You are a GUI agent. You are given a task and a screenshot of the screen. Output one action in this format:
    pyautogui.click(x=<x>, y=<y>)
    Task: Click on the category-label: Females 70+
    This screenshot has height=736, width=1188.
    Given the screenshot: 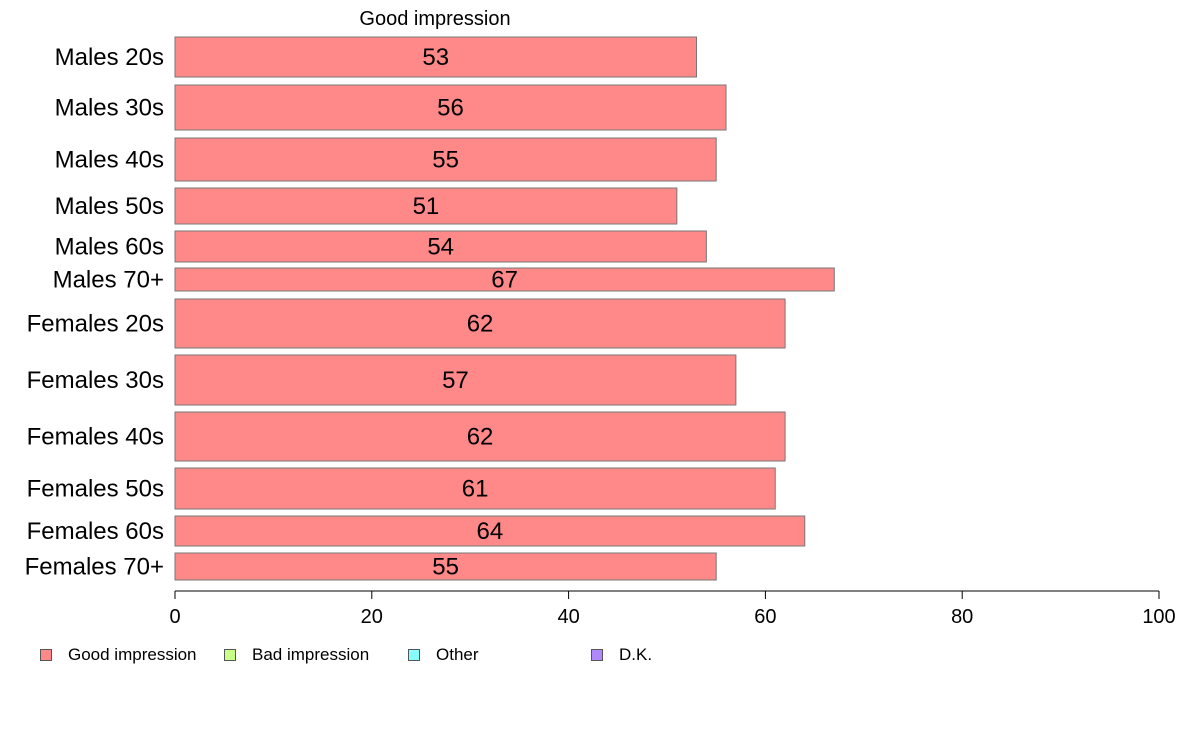 What is the action you would take?
    pyautogui.click(x=94, y=567)
    